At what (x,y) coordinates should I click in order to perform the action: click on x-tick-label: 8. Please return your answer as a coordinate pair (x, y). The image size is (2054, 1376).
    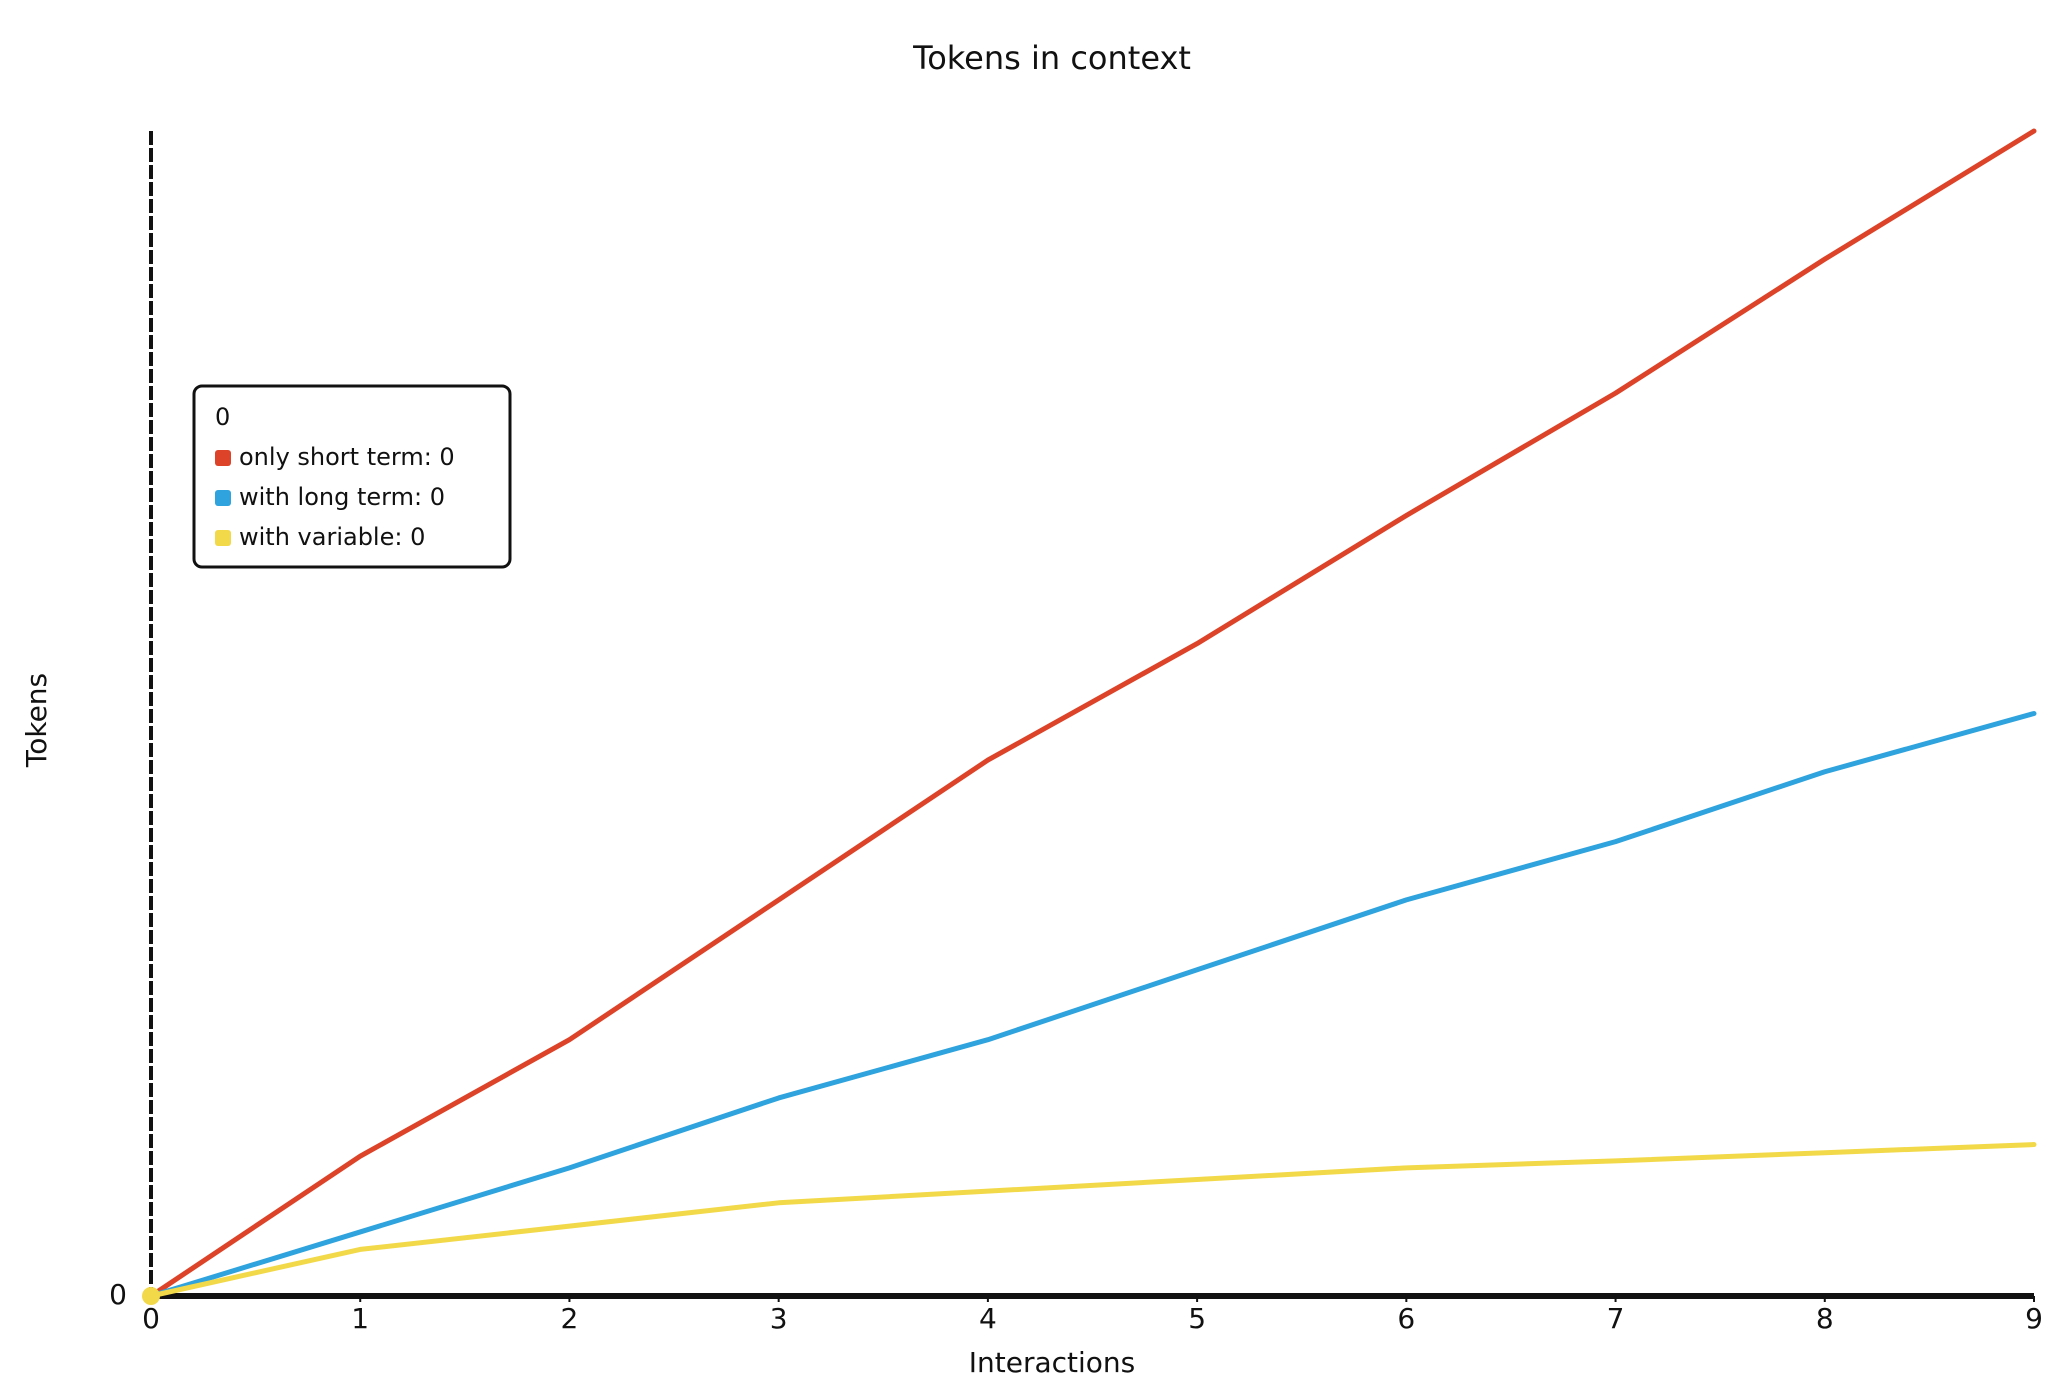
    Looking at the image, I should click on (1825, 1318).